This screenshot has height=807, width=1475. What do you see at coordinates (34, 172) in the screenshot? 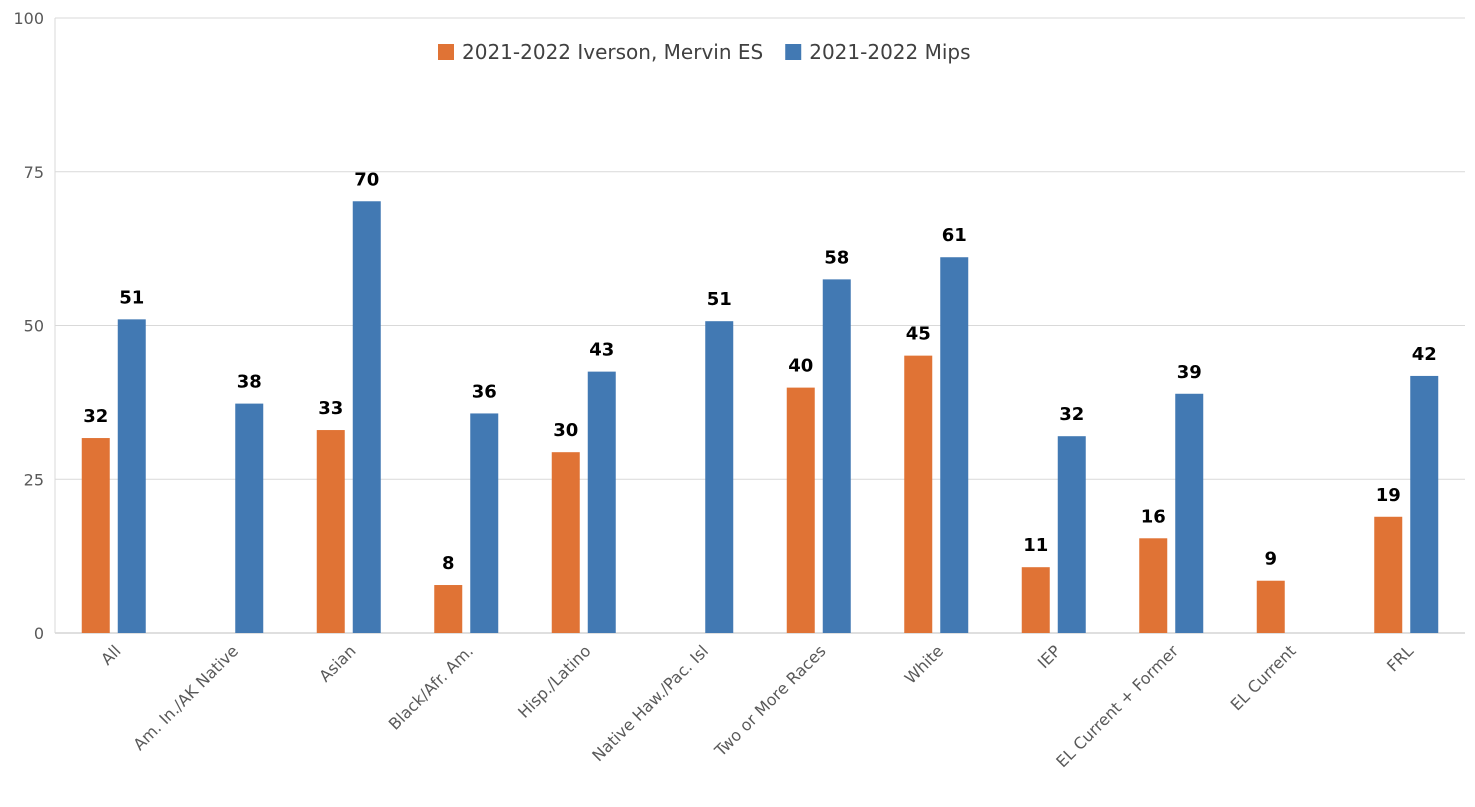
I see `y-tick-label: 75` at bounding box center [34, 172].